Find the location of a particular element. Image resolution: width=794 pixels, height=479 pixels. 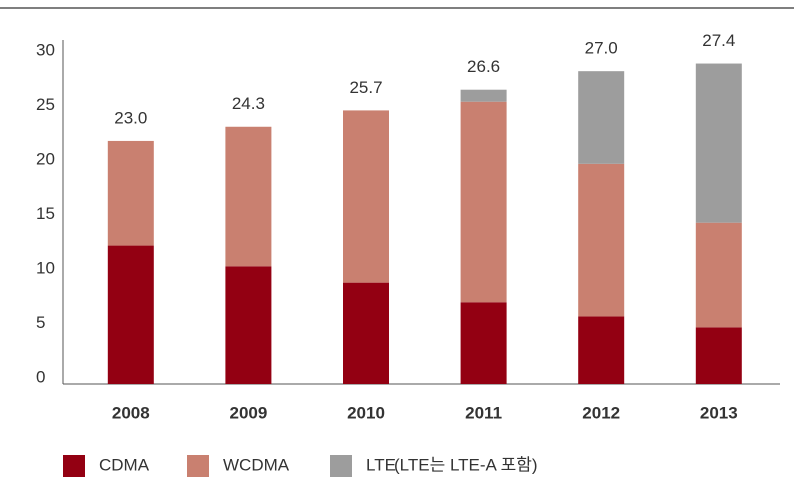

total-label: 27.0 is located at coordinates (601, 48).